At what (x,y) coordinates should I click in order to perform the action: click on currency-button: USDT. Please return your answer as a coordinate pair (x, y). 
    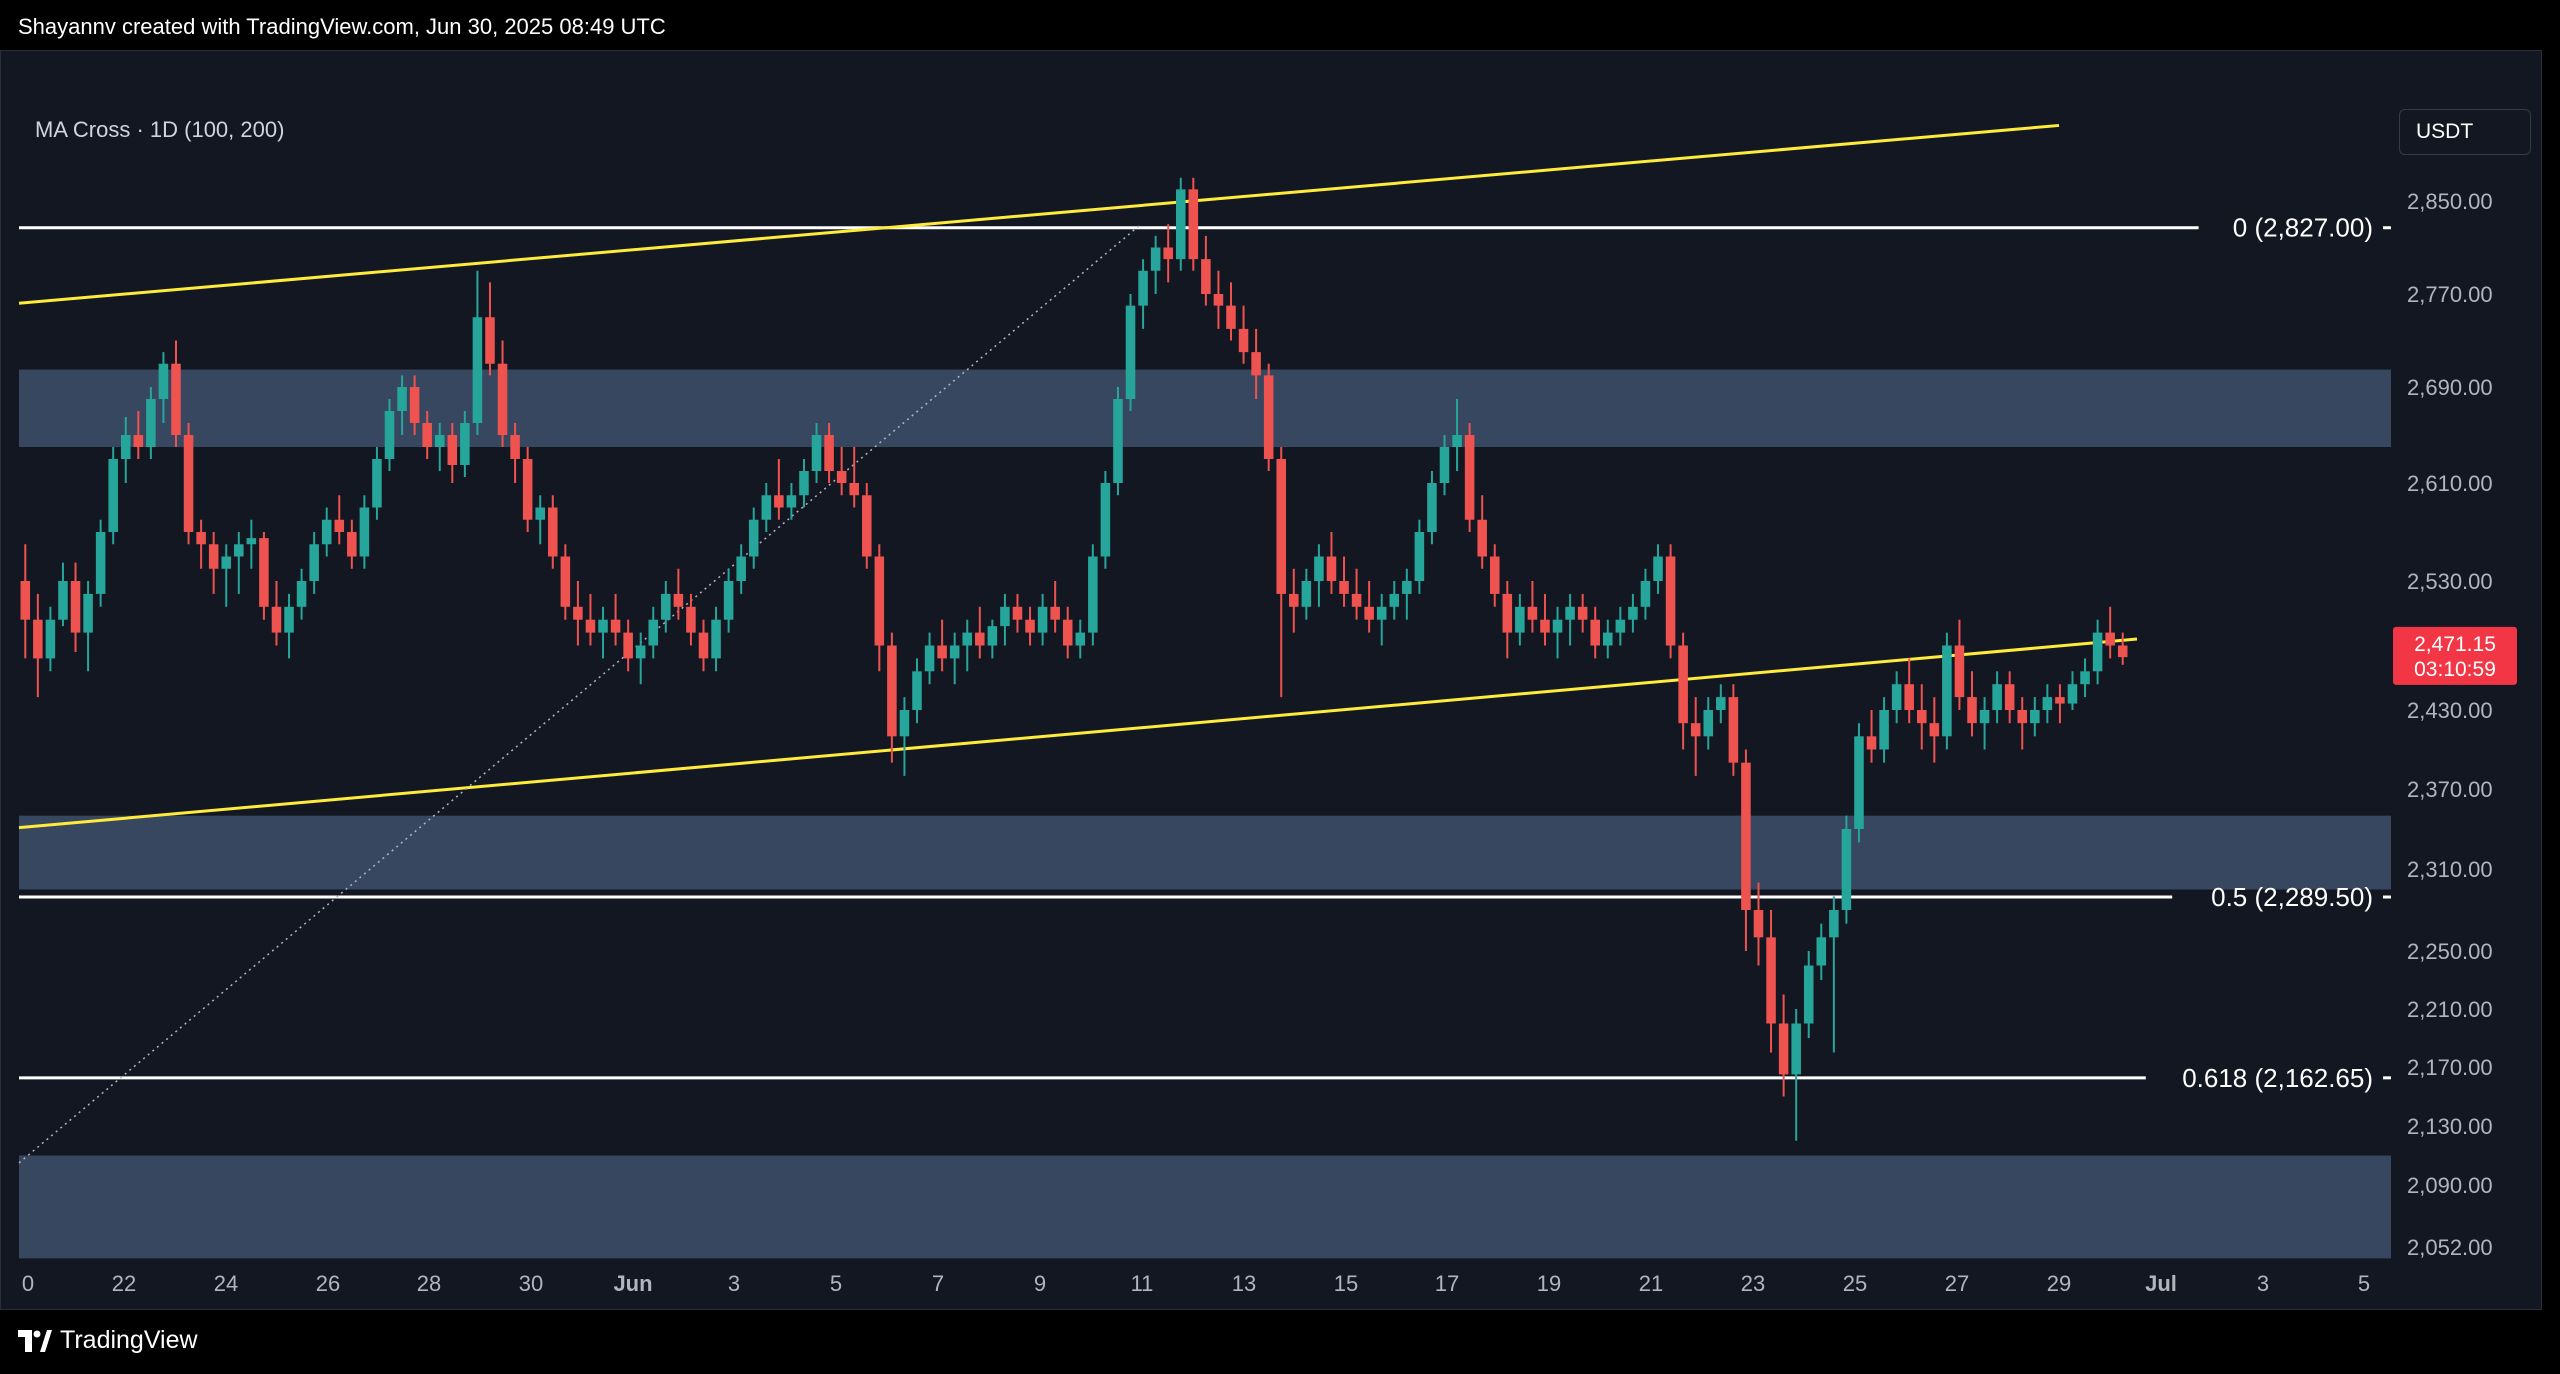
    Looking at the image, I should click on (2465, 132).